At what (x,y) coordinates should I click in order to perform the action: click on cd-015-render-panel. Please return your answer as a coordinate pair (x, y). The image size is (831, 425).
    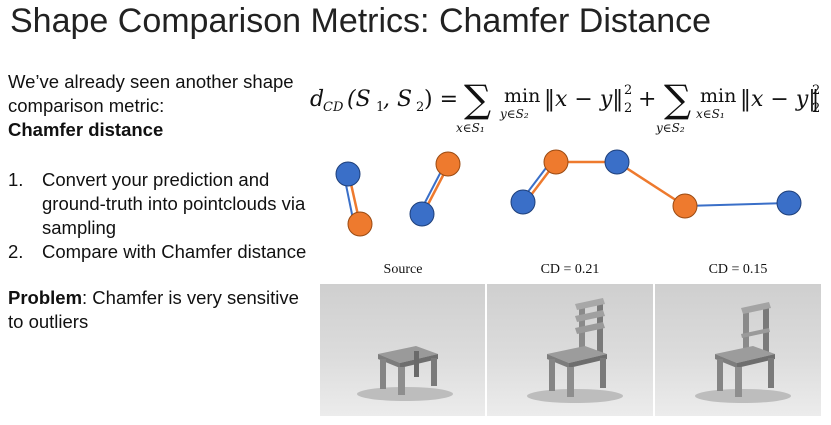
    Looking at the image, I should click on (738, 350).